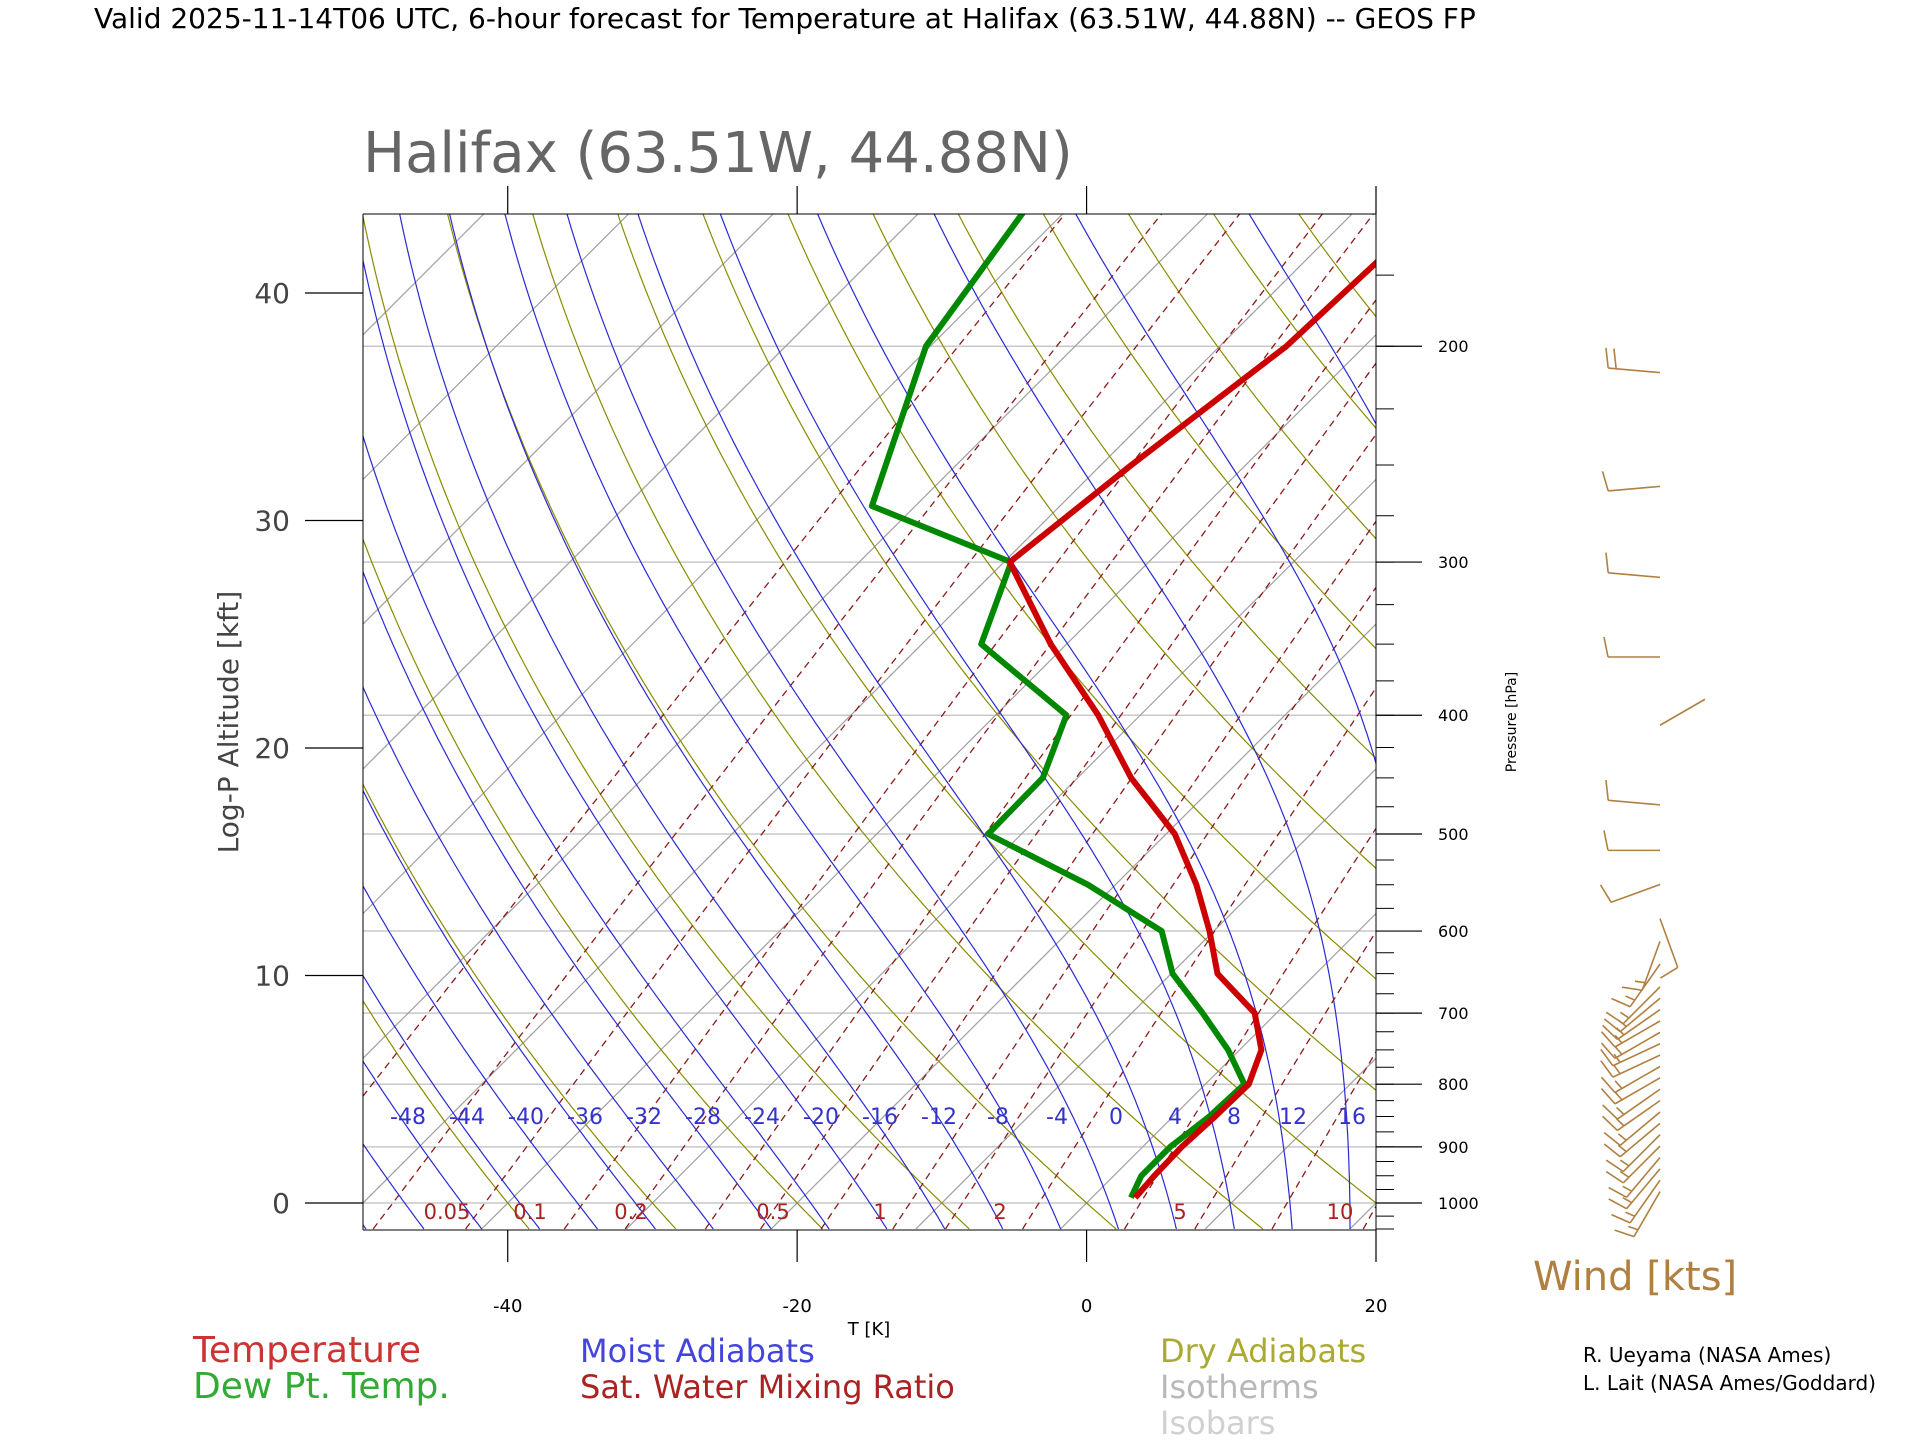 This screenshot has height=1440, width=1920. I want to click on x-tick-label: -20, so click(796, 1306).